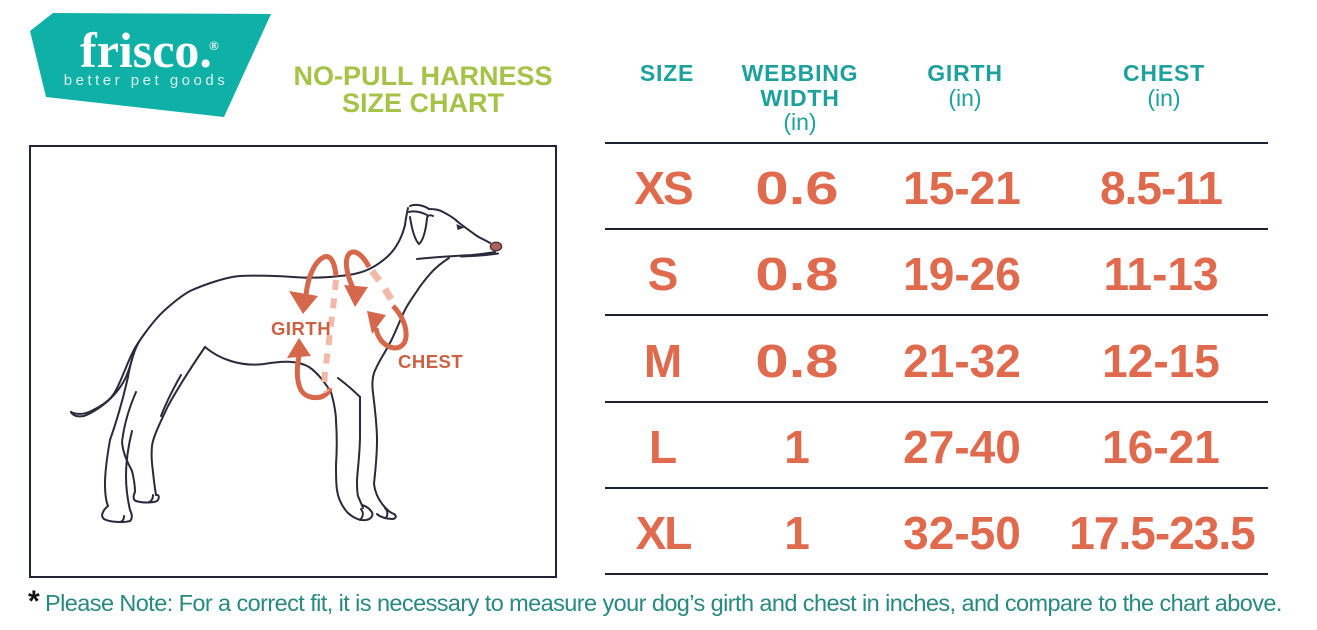 The width and height of the screenshot is (1317, 630). What do you see at coordinates (146, 80) in the screenshot?
I see `svg-text: better pet goods` at bounding box center [146, 80].